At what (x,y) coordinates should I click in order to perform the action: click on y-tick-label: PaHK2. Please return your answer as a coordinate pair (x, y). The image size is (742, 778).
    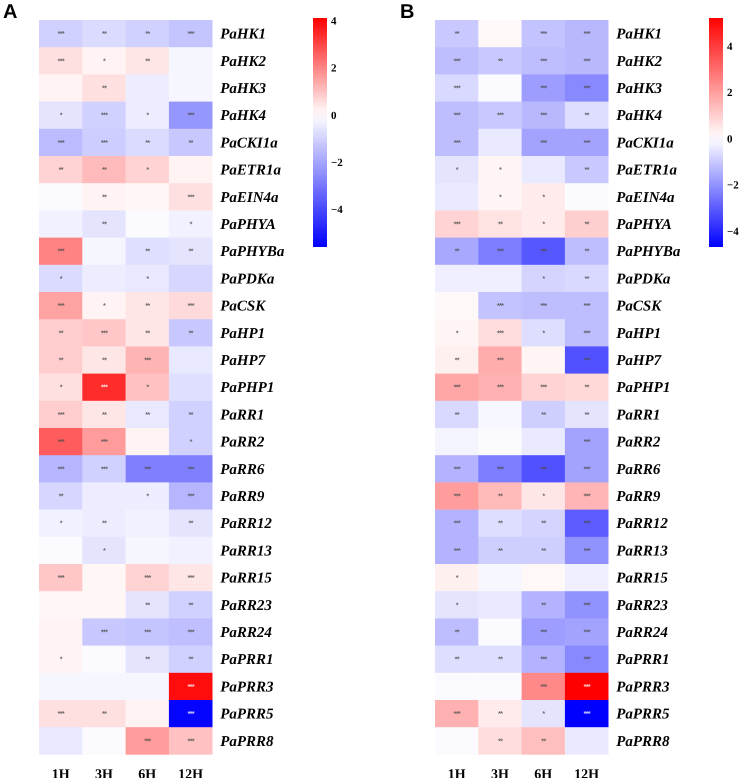
    Looking at the image, I should click on (243, 62).